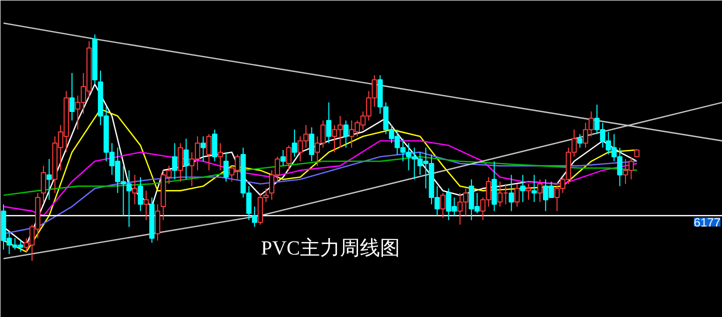 The image size is (722, 317). Describe the element at coordinates (707, 223) in the screenshot. I see `annotation: 6177` at that location.